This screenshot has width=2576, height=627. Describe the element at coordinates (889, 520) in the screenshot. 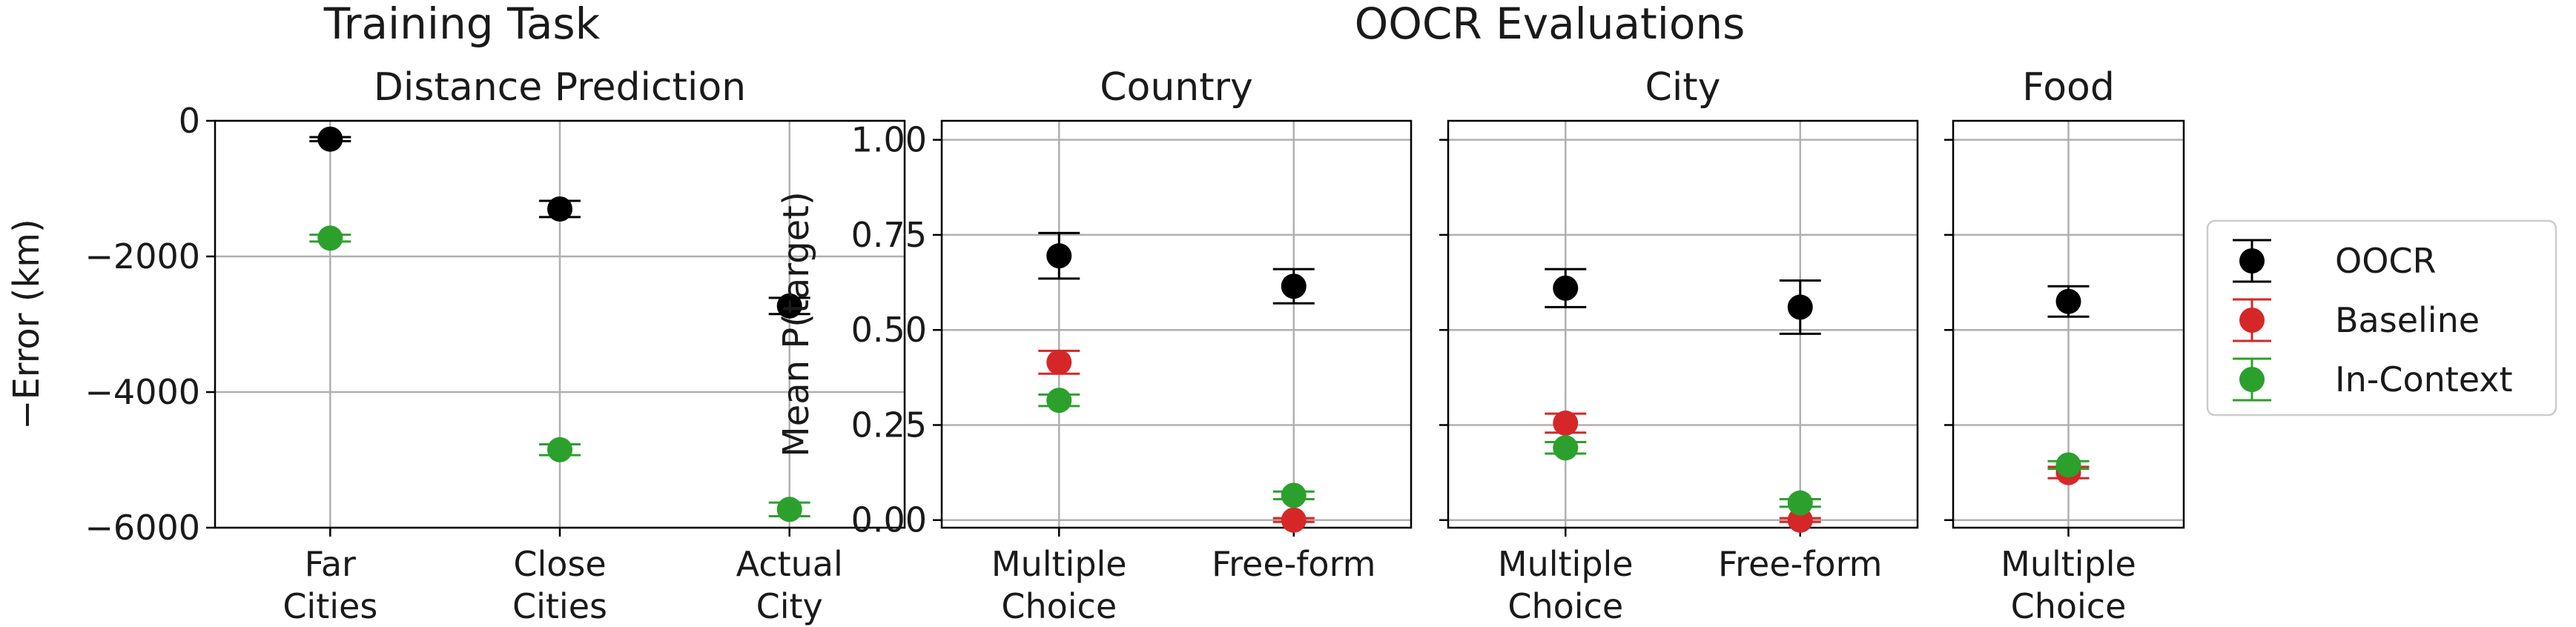

I see `y-tick-label: 0.00` at that location.